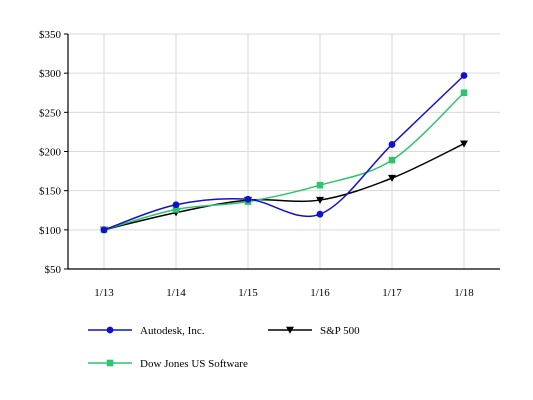  Describe the element at coordinates (172, 331) in the screenshot. I see `legend-label: Autodesk, Inc.` at that location.